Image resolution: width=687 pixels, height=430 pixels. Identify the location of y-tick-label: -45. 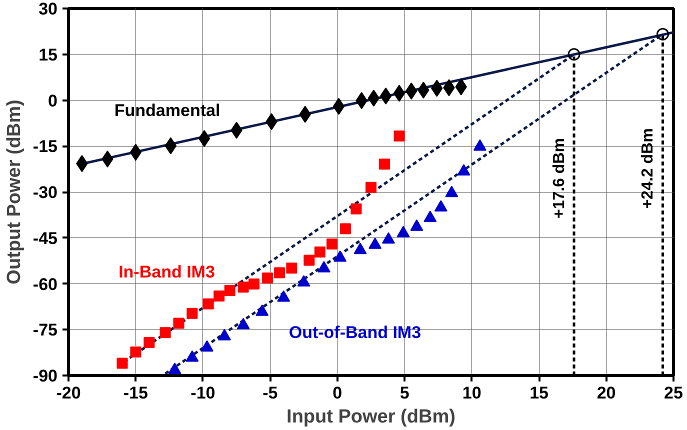
(45, 238).